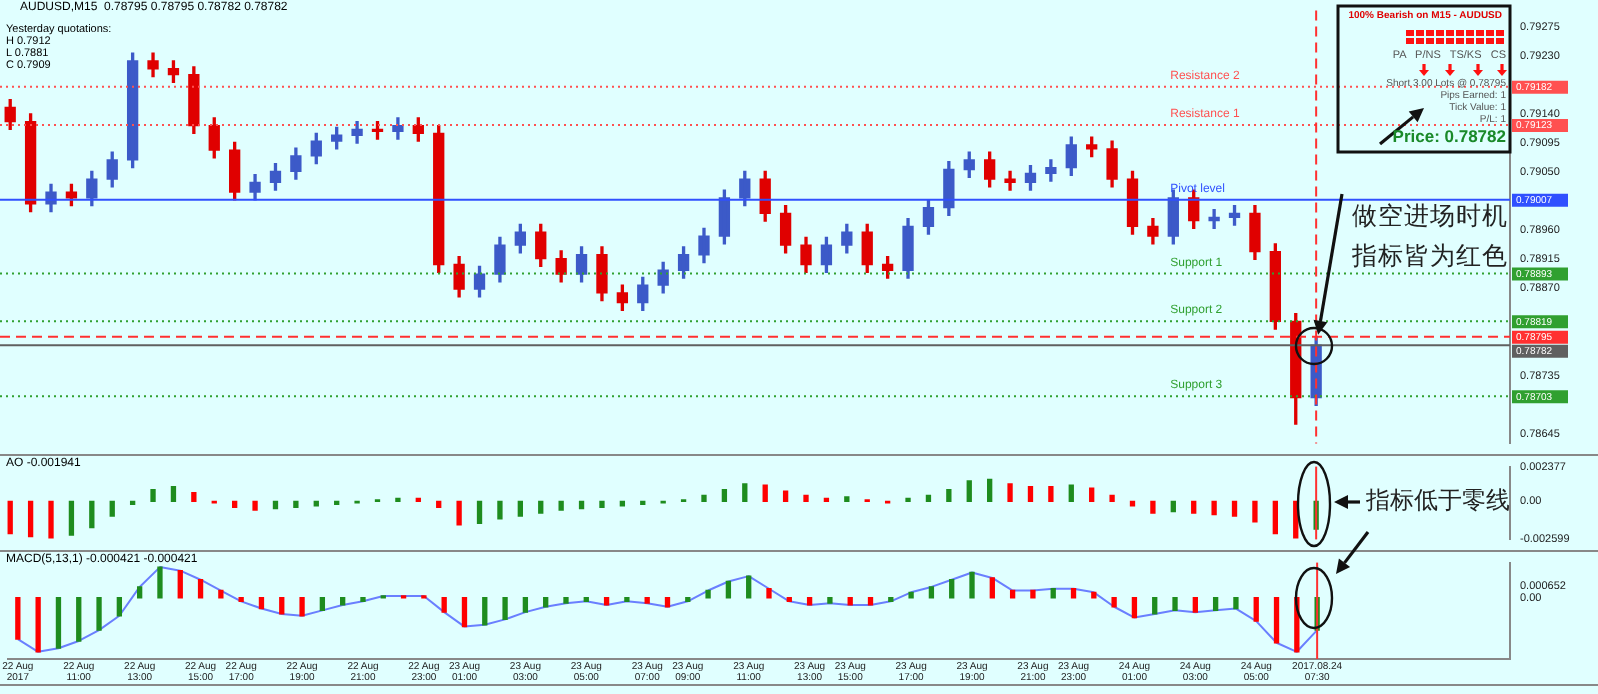 Image resolution: width=1598 pixels, height=694 pixels. What do you see at coordinates (1430, 217) in the screenshot?
I see `annotation: 做空进场时机` at bounding box center [1430, 217].